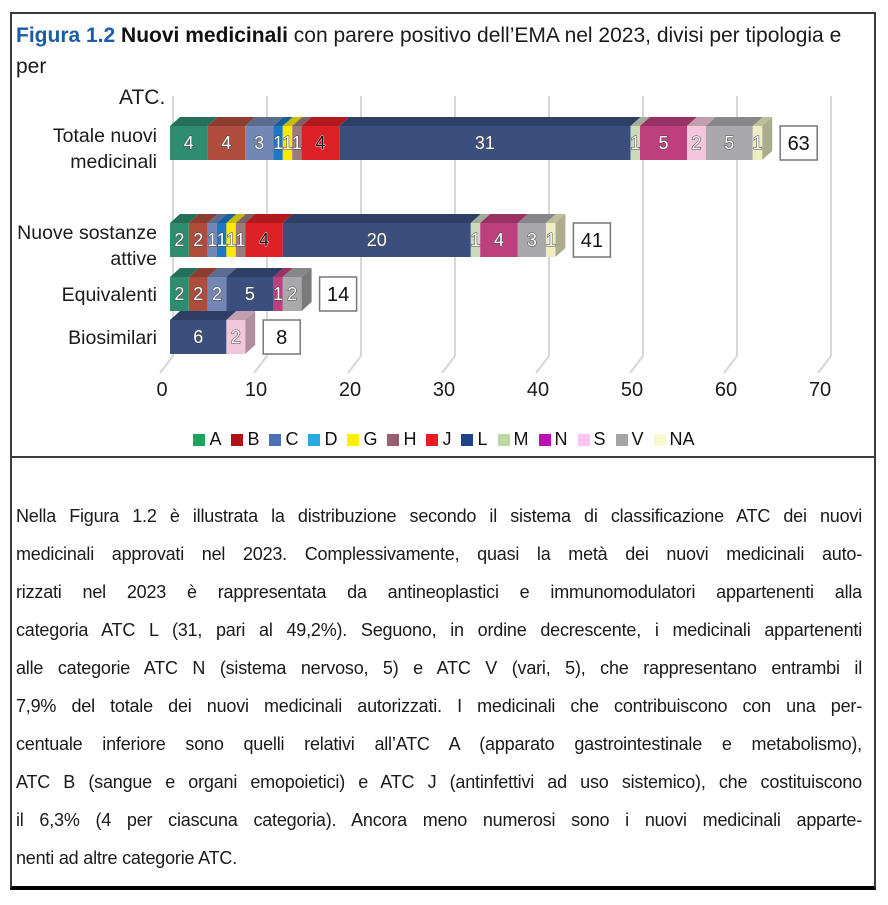 The width and height of the screenshot is (888, 905). Describe the element at coordinates (278, 143) in the screenshot. I see `bar-segment-D` at that location.